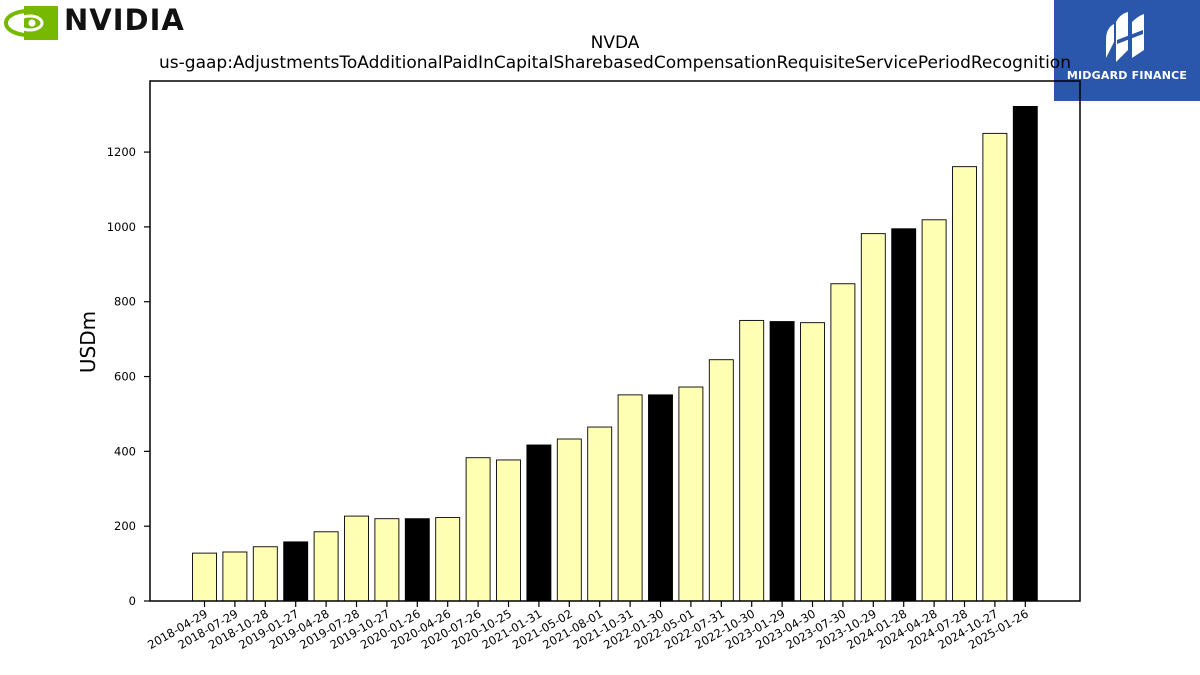 This screenshot has width=1200, height=675. I want to click on y-tick-label: 400, so click(125, 451).